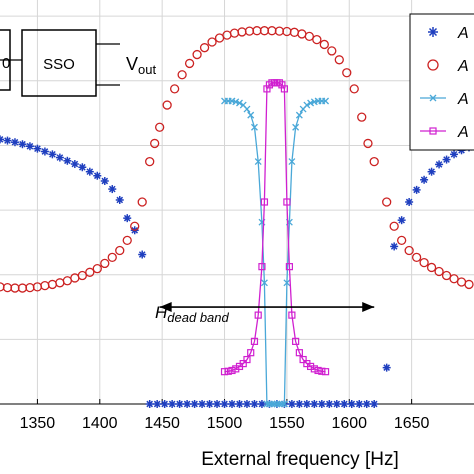 Image resolution: width=474 pixels, height=474 pixels. Describe the element at coordinates (6, 63) in the screenshot. I see `inset-left-label: 0` at that location.